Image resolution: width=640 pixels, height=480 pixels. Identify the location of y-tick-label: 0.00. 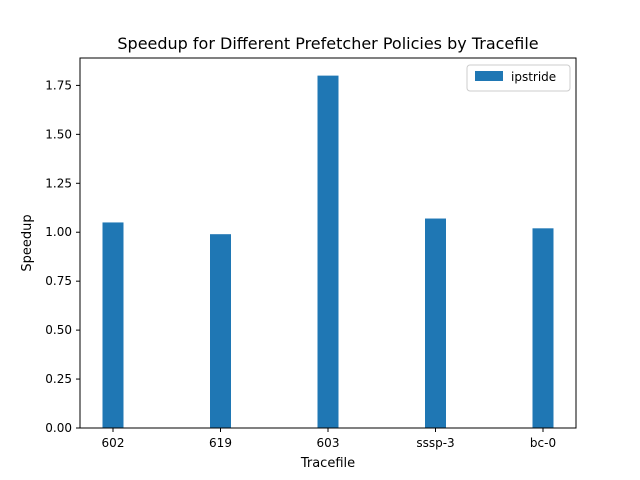
(58, 428).